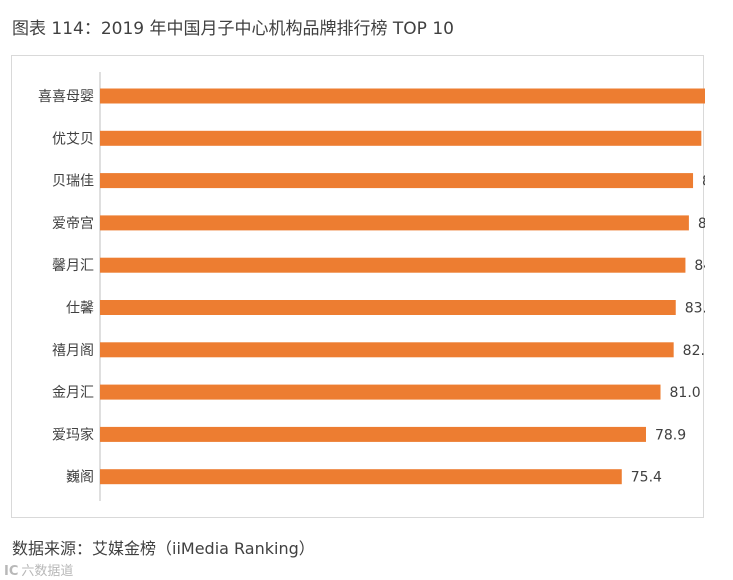 Image resolution: width=733 pixels, height=580 pixels. What do you see at coordinates (646, 478) in the screenshot?
I see `data-label: 75.4` at bounding box center [646, 478].